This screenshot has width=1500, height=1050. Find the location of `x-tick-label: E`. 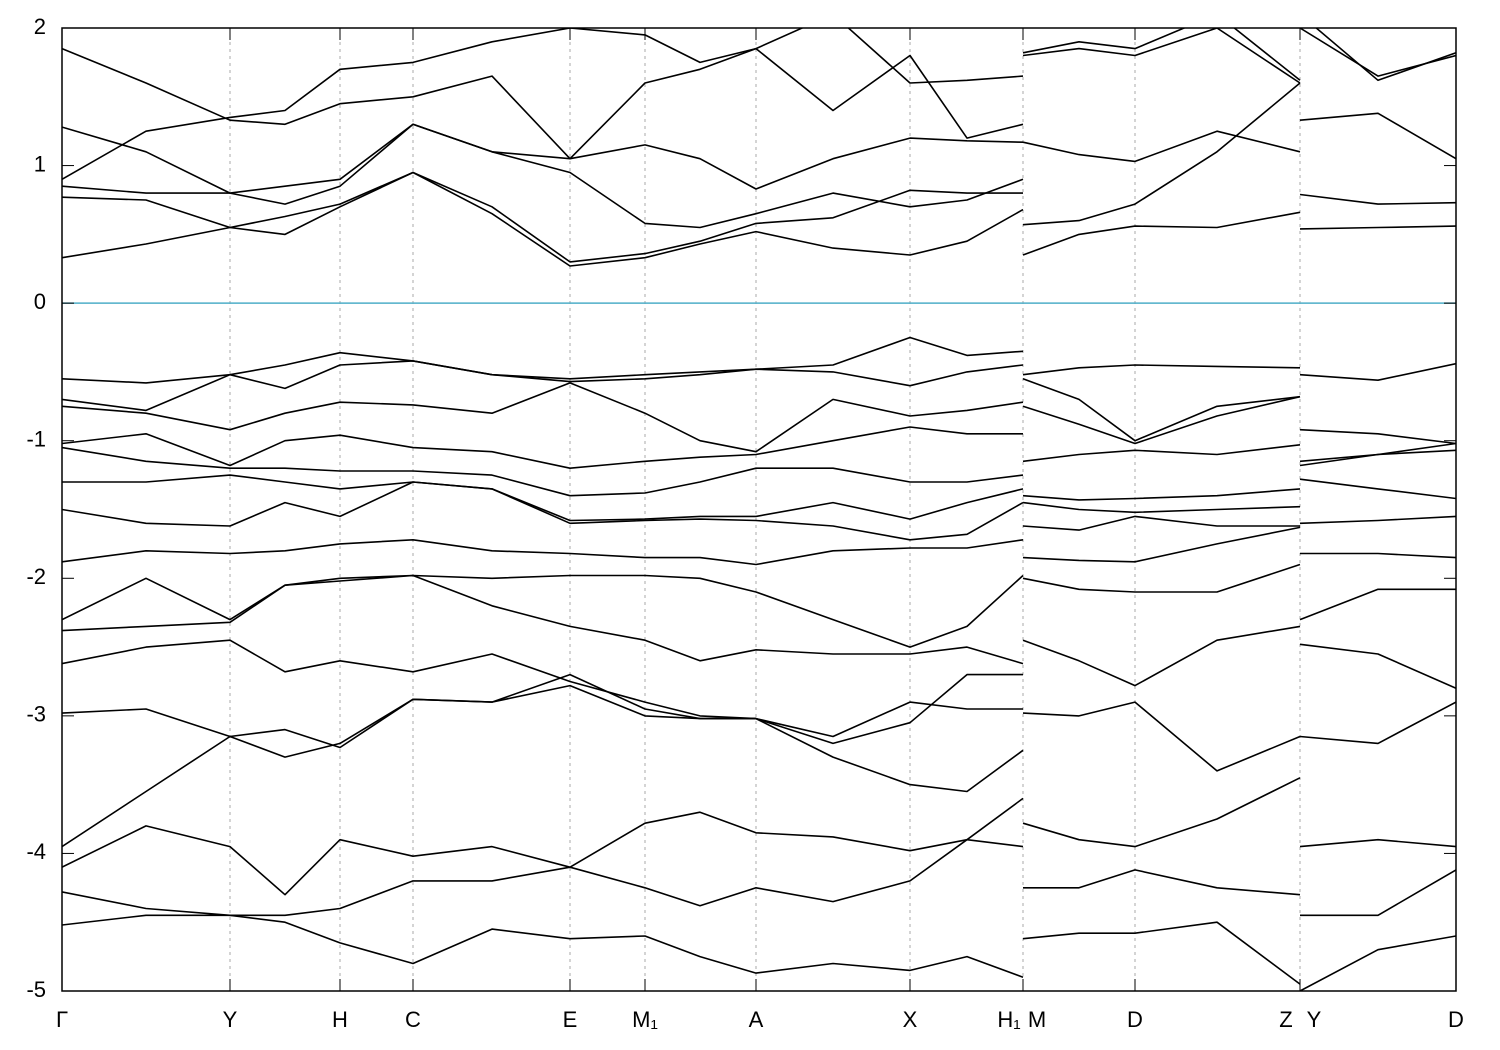

x-tick-label: E is located at coordinates (570, 1019).